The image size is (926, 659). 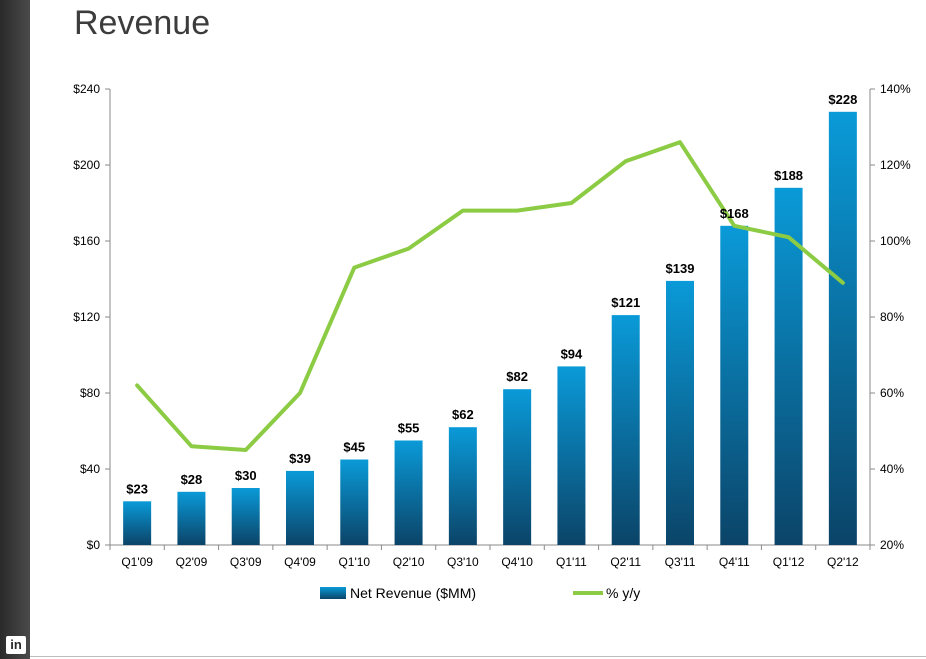 I want to click on x-axis-tick-label: Q1'09, so click(x=137, y=562).